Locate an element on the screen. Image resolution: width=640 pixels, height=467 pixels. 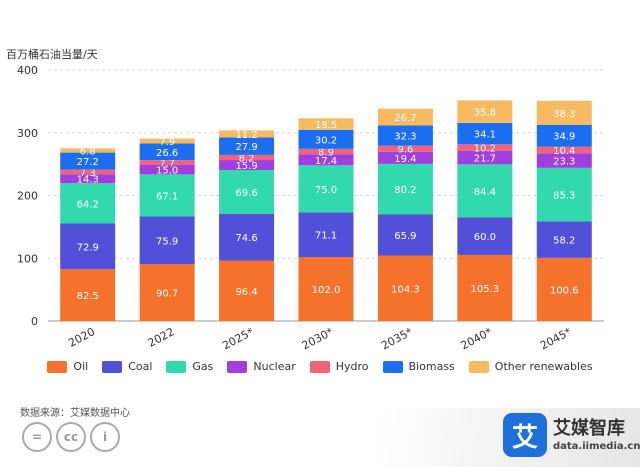
data-label: 10.4 is located at coordinates (564, 151).